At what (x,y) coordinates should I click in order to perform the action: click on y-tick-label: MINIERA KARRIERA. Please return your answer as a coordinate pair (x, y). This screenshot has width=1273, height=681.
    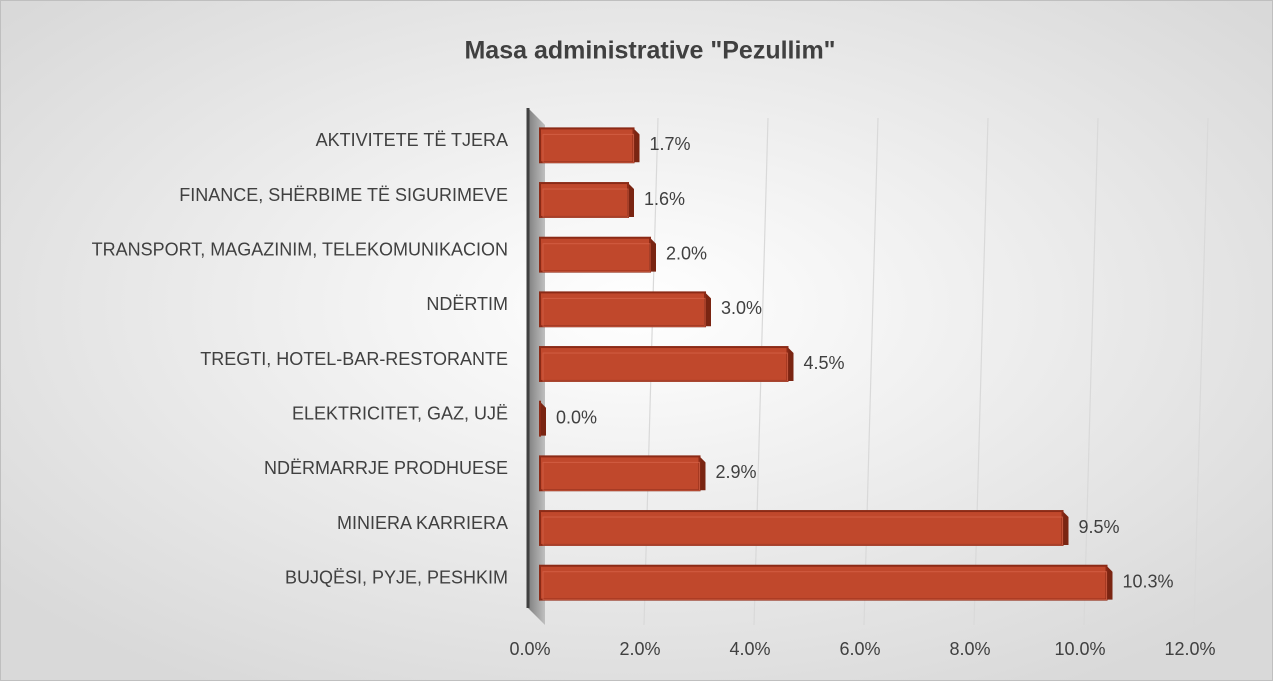
    Looking at the image, I should click on (422, 523).